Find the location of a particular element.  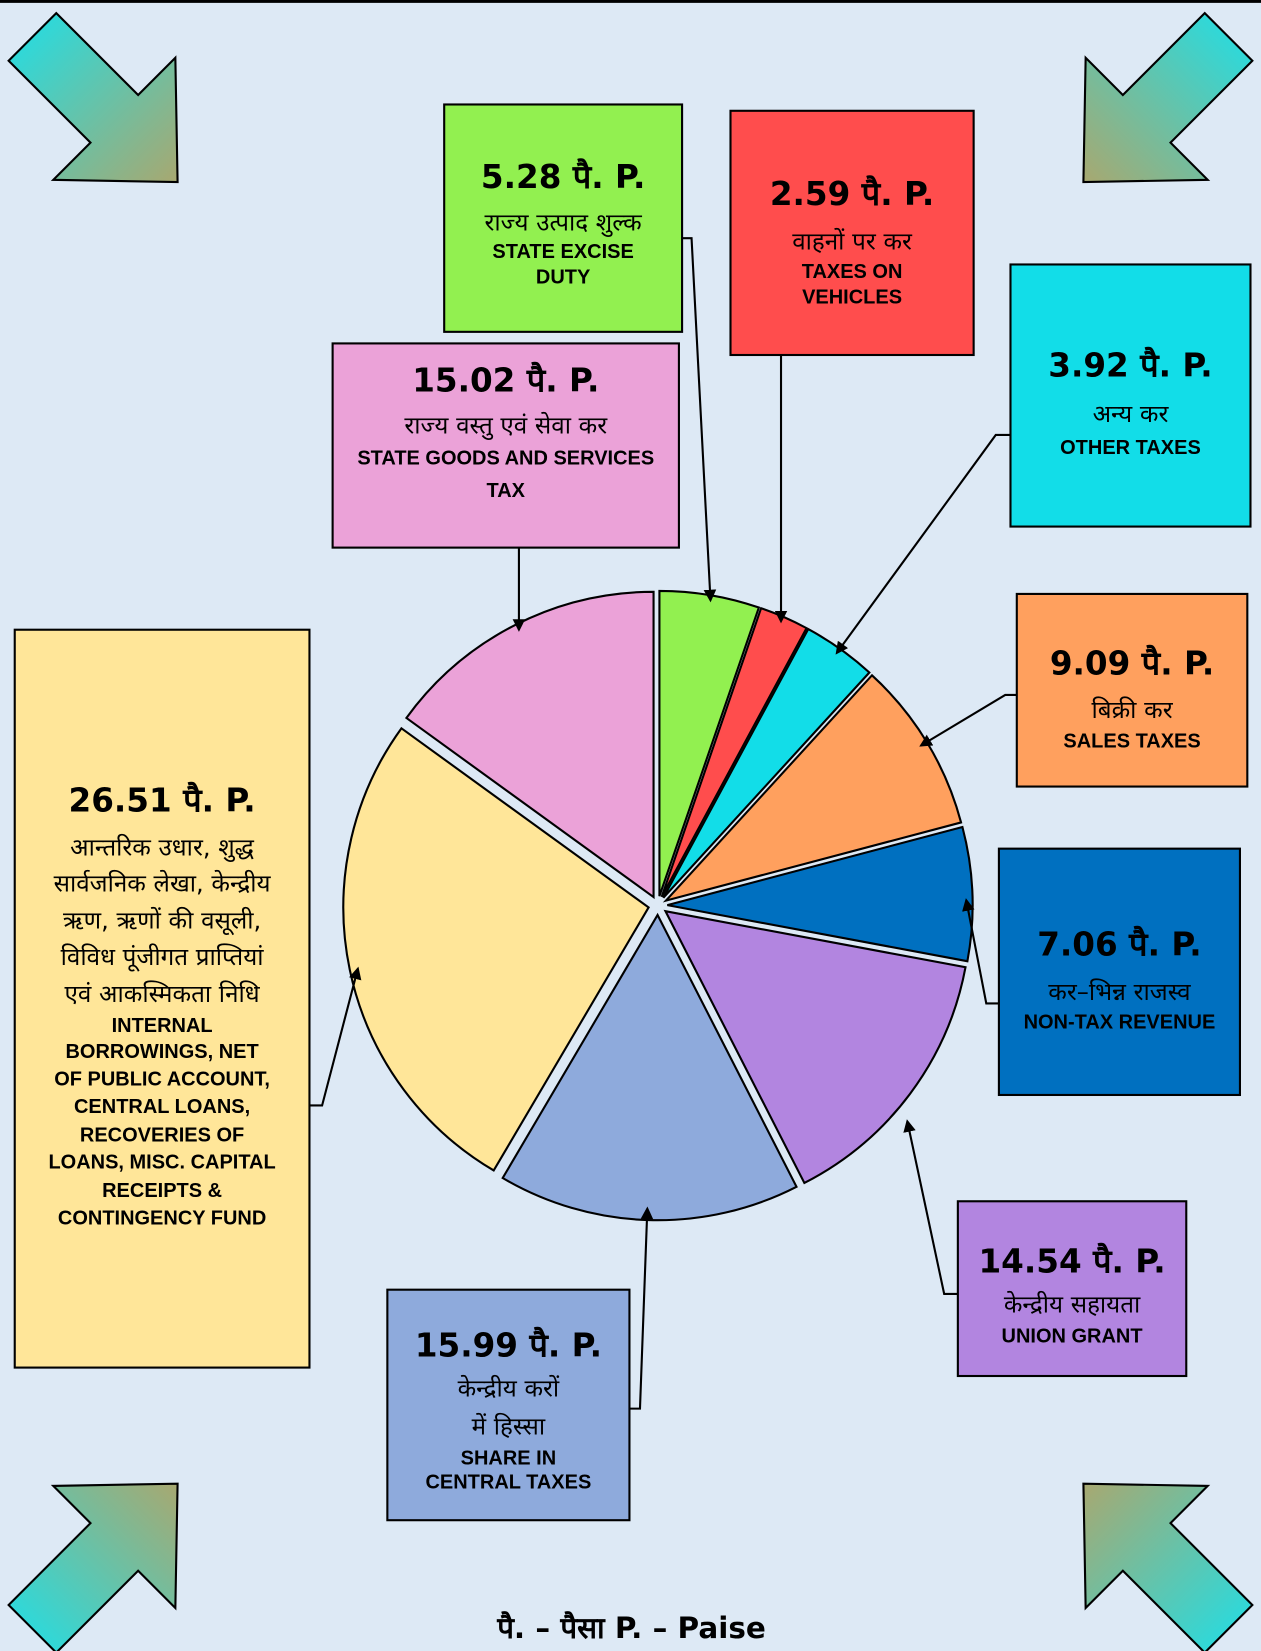

hindi-label: आन्तरिक उधार, शुद्ध is located at coordinates (162, 848).